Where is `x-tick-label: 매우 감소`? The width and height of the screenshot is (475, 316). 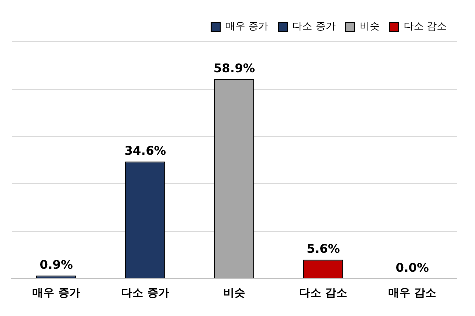
x-tick-label: 매우 감소 is located at coordinates (412, 293).